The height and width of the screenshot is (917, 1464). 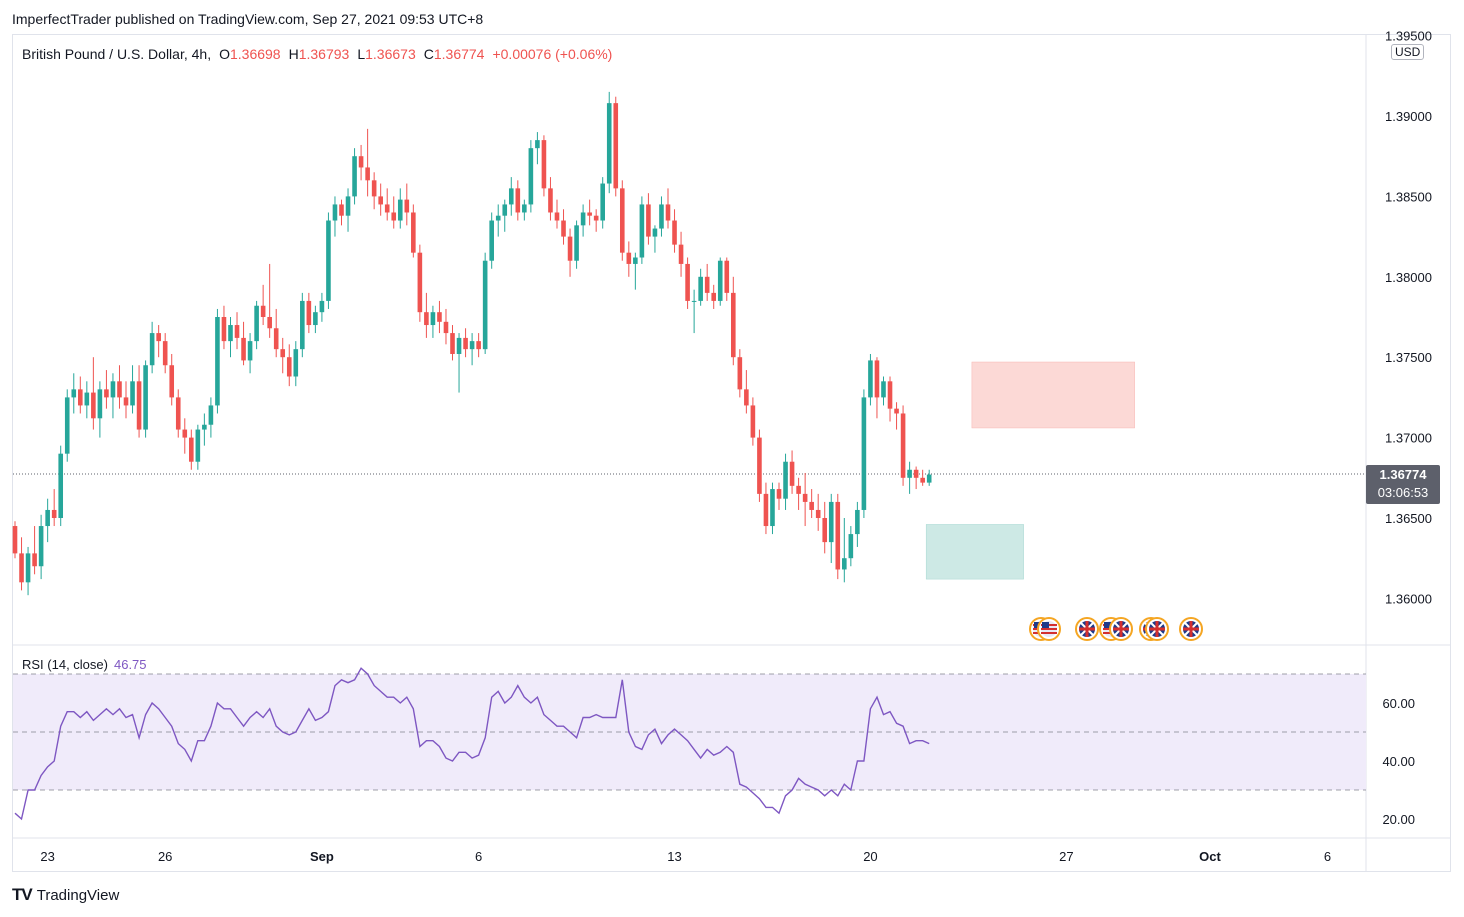 What do you see at coordinates (293, 54) in the screenshot?
I see `high-label: H` at bounding box center [293, 54].